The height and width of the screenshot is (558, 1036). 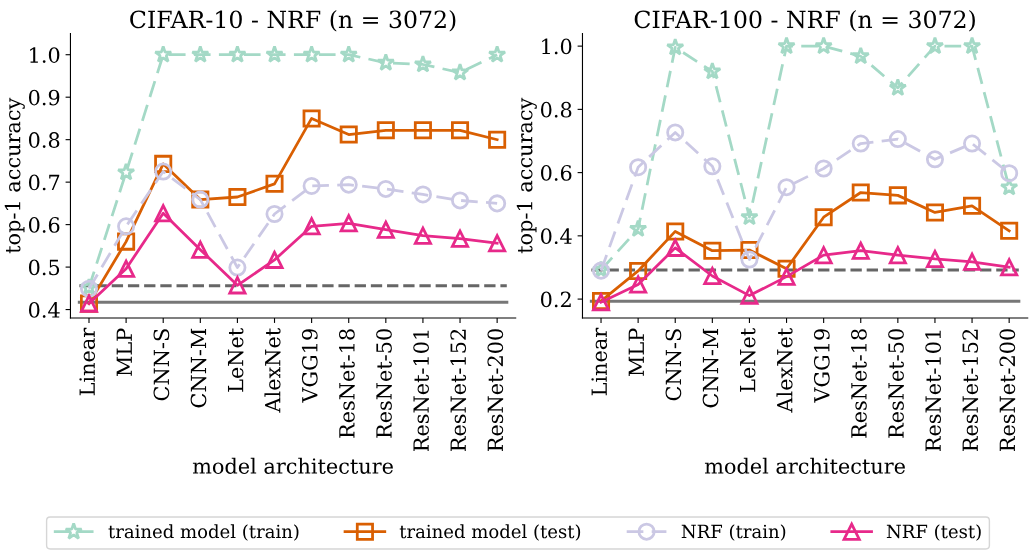 What do you see at coordinates (44, 97) in the screenshot?
I see `y-tick-label: 0.9` at bounding box center [44, 97].